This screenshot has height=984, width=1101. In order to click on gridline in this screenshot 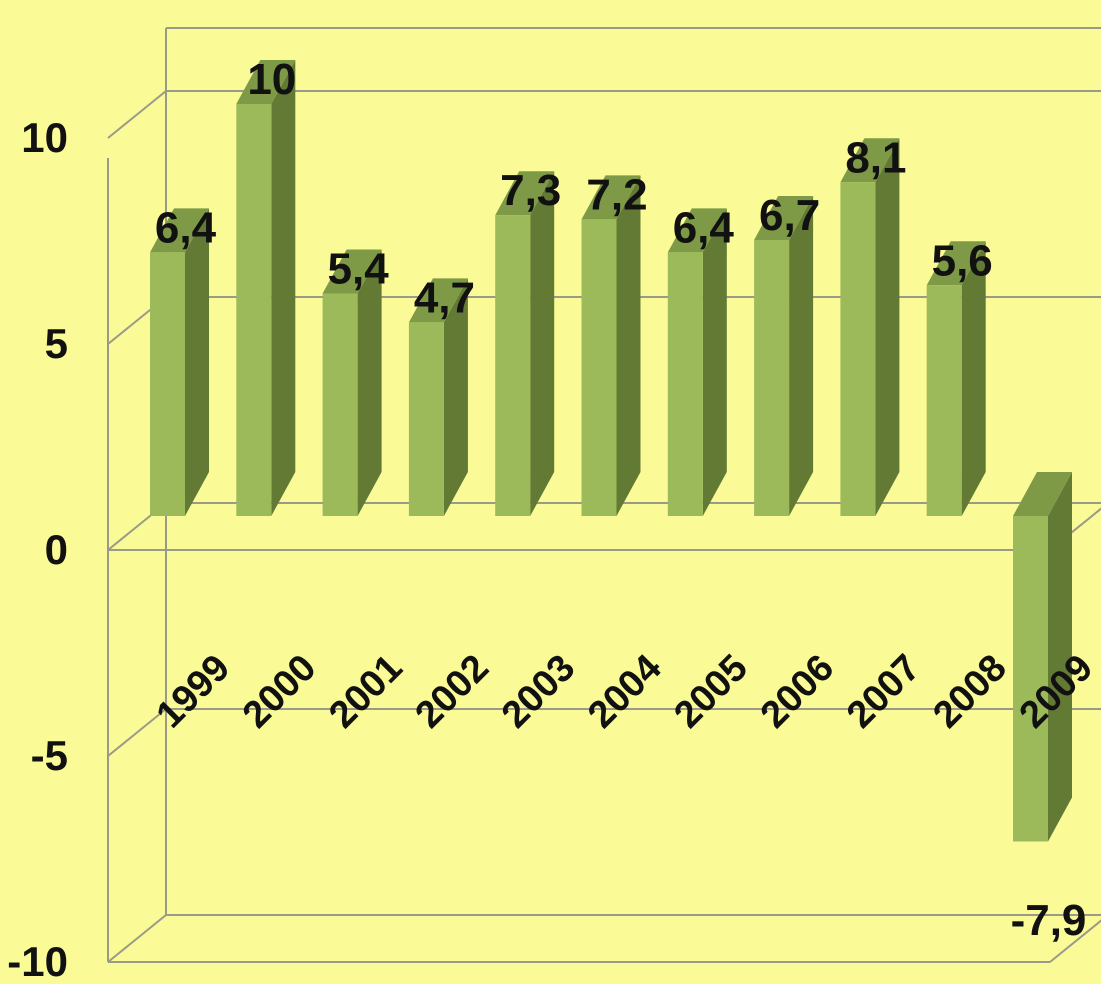, I will do `click(604, 938)`.